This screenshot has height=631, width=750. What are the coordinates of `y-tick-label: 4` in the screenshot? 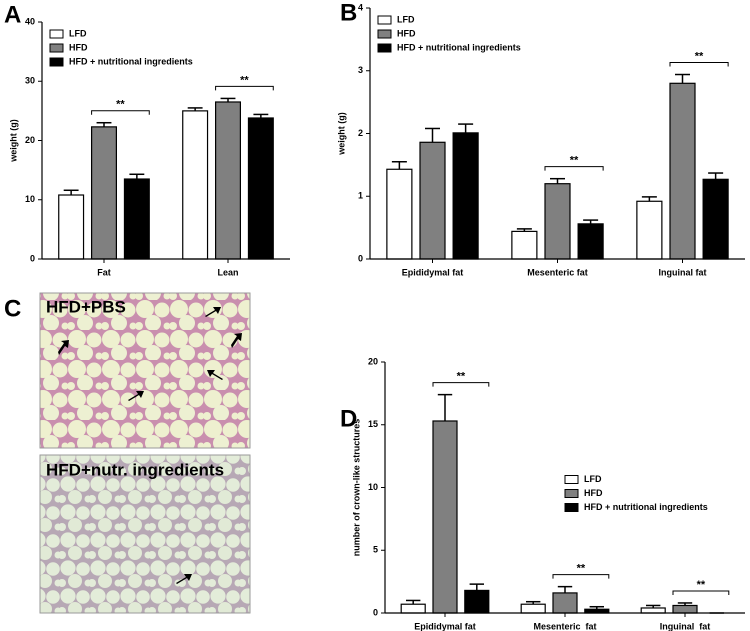 It's located at (360, 7).